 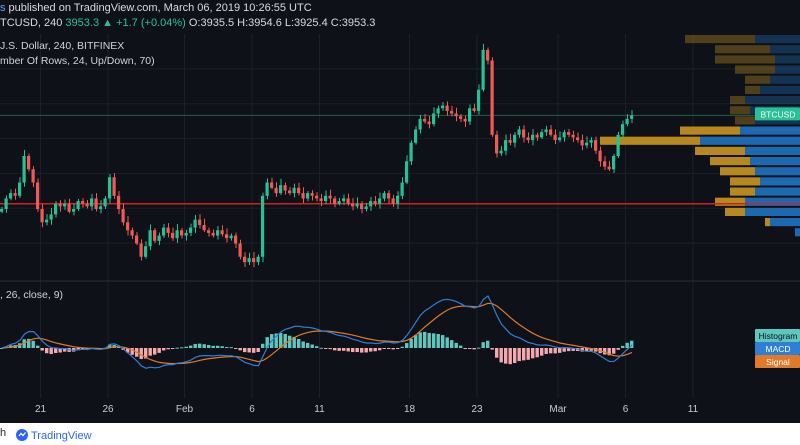 I want to click on publisher-name: s, so click(x=3, y=8).